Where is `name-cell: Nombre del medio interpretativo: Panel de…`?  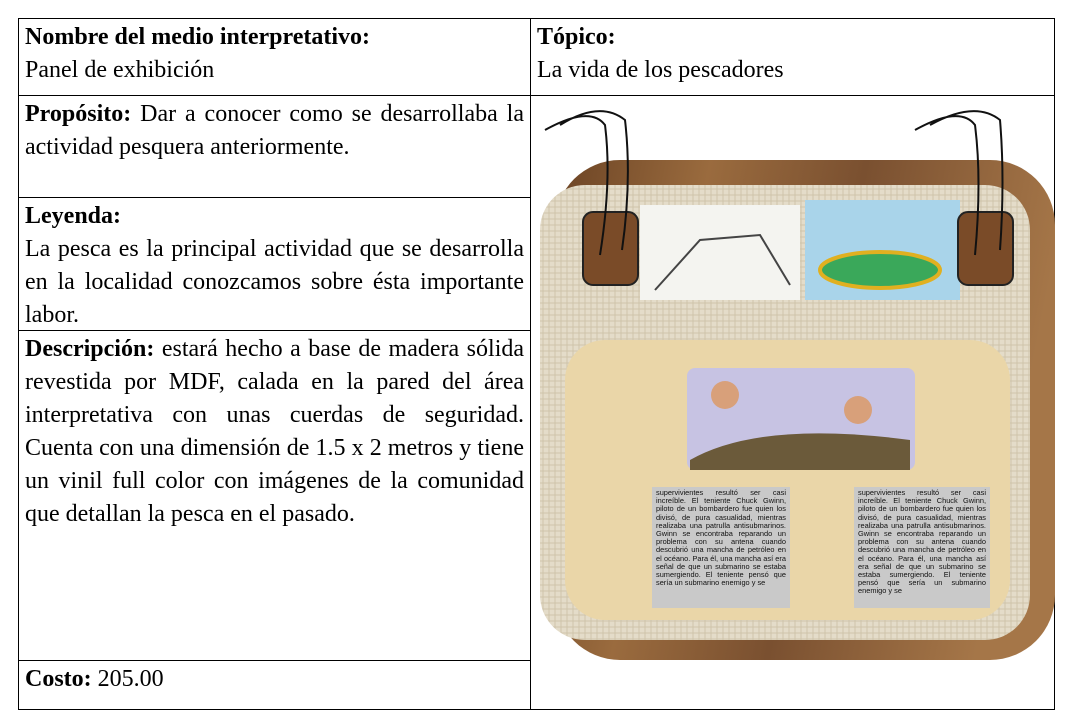
name-cell: Nombre del medio interpretativo: Panel de… is located at coordinates (274, 57).